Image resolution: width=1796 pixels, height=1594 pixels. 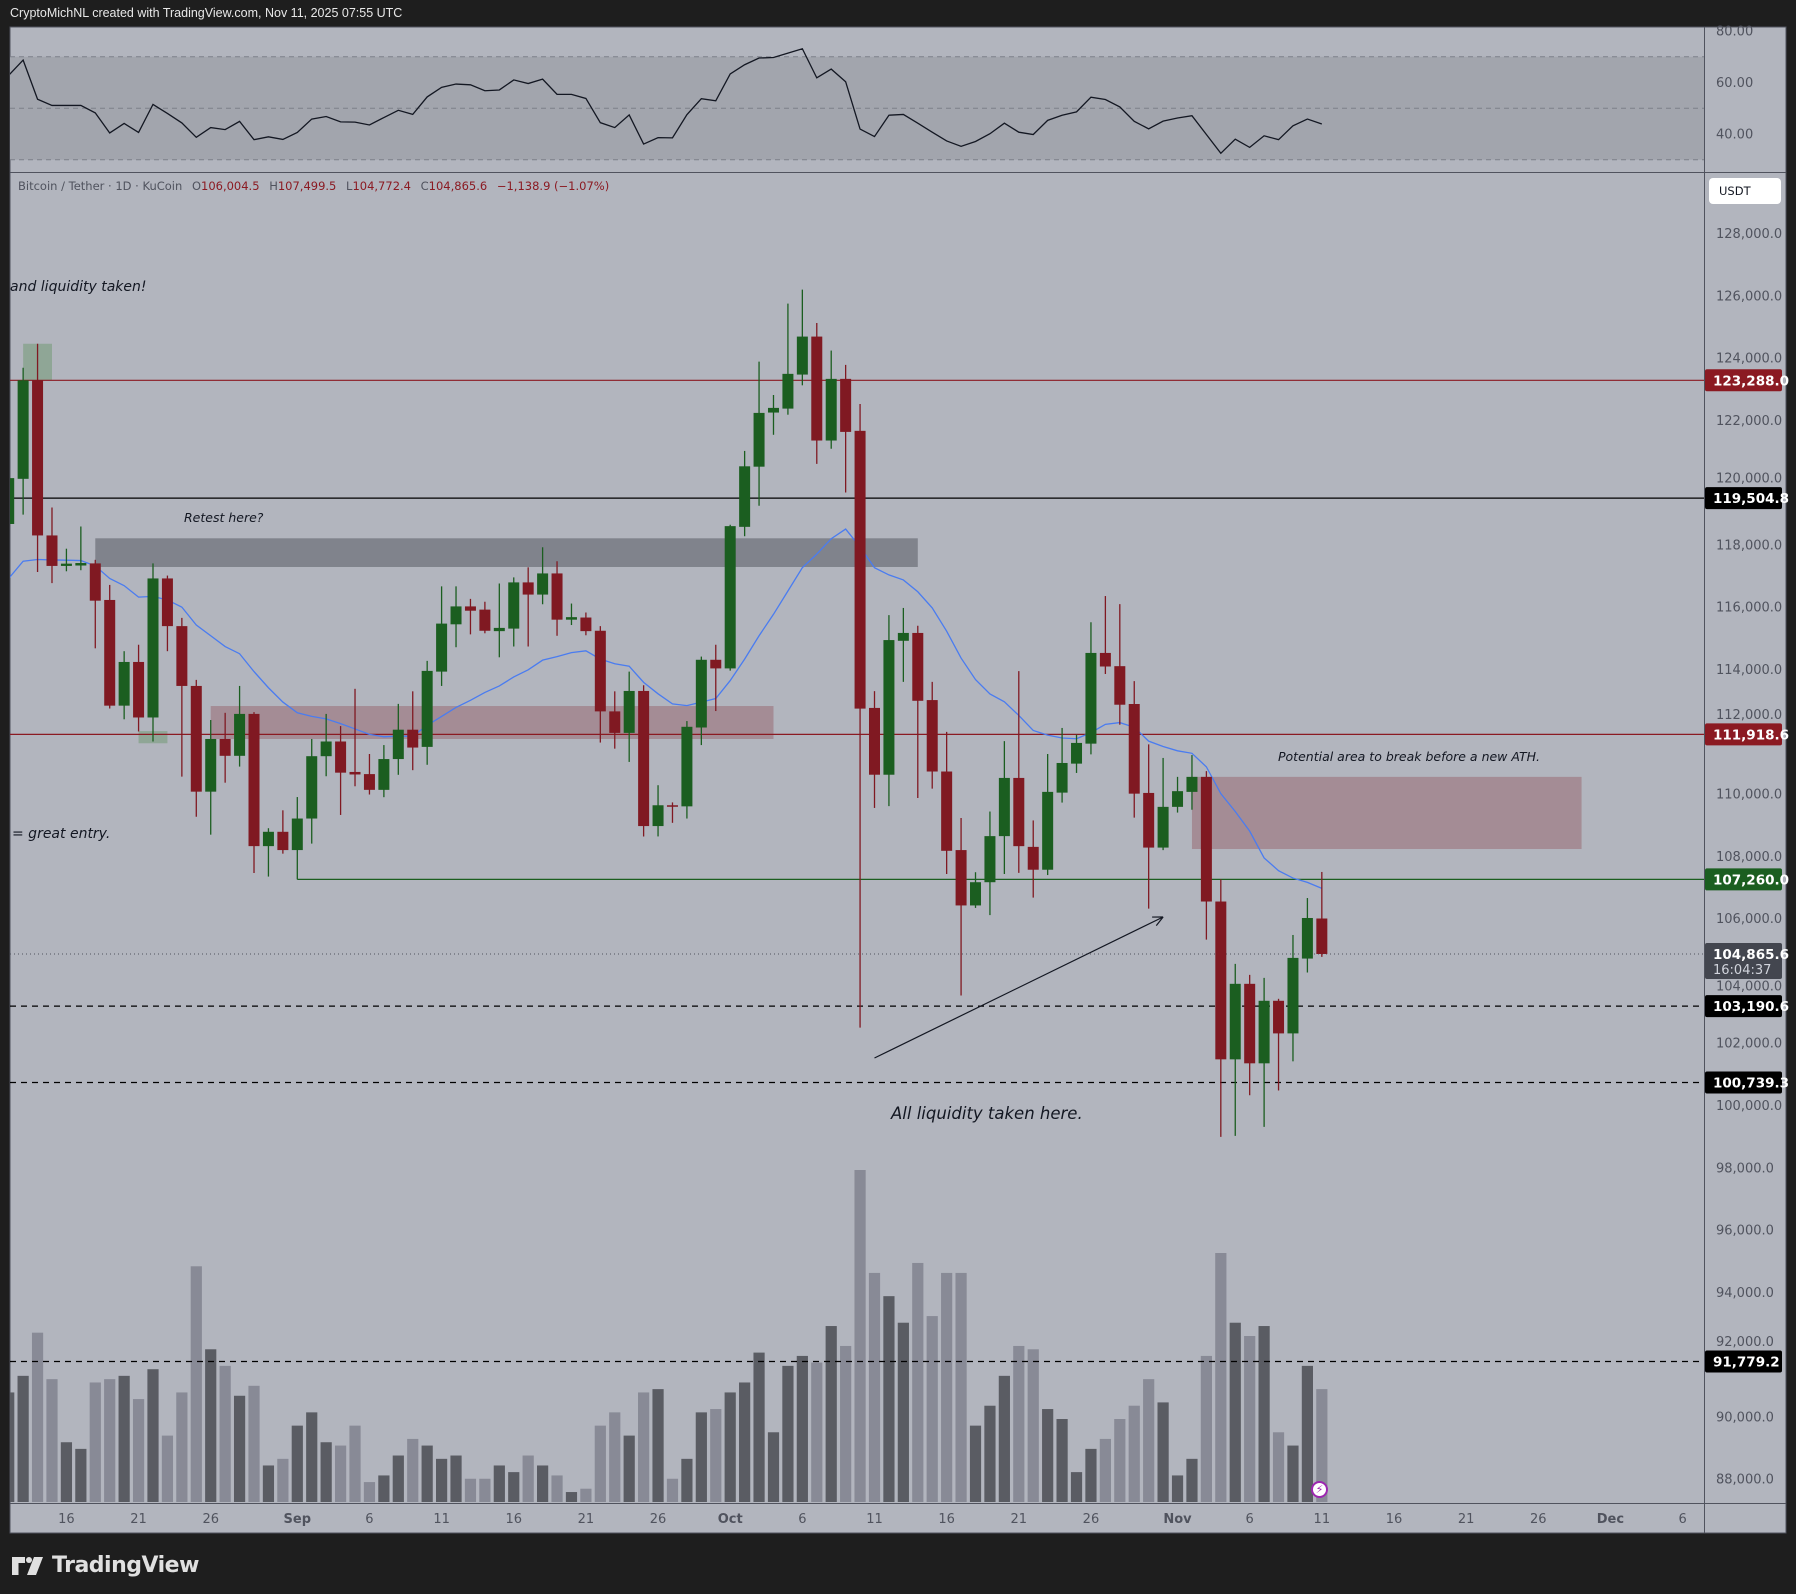 I want to click on low-label: L, so click(x=349, y=186).